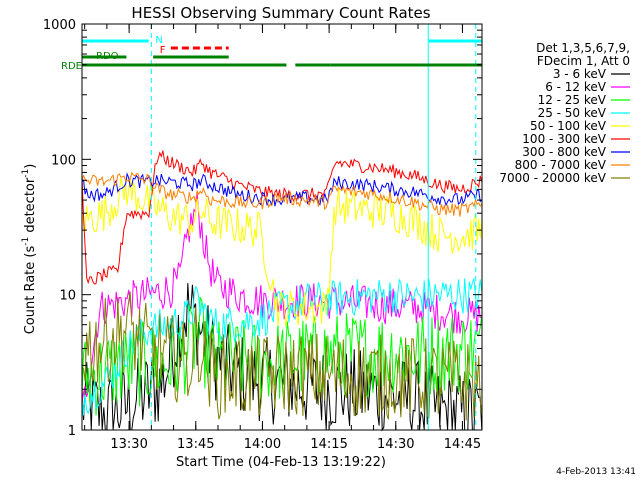  Describe the element at coordinates (583, 48) in the screenshot. I see `legend-header-1: Det 1,3,5,6,7,9,` at that location.